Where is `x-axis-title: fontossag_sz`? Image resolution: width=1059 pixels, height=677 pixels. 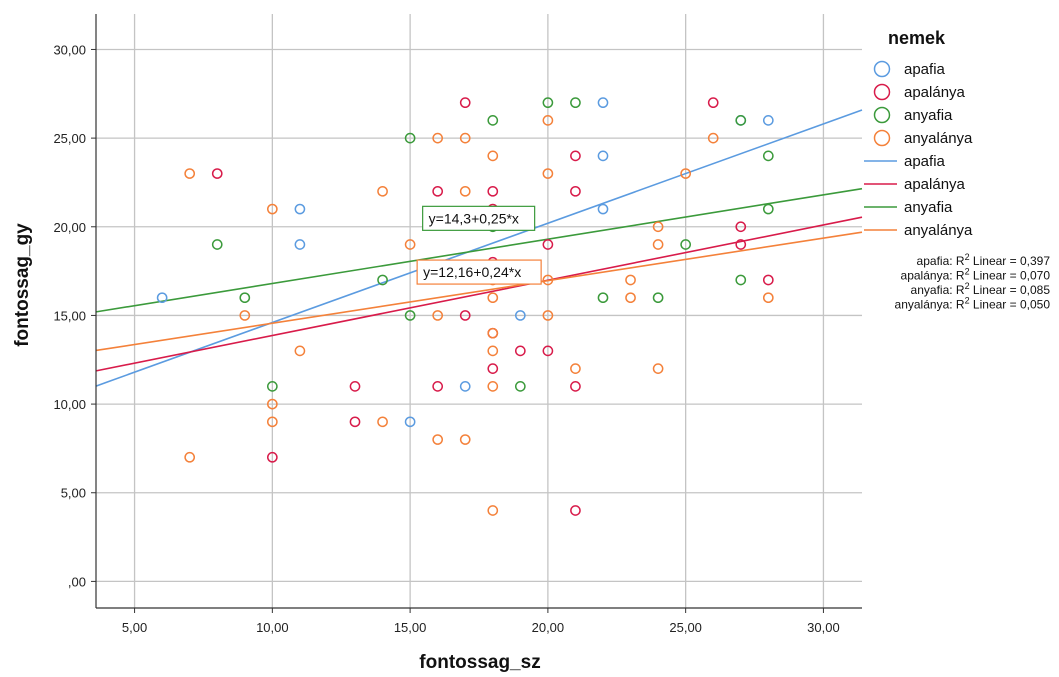
x-axis-title: fontossag_sz is located at coordinates (479, 662).